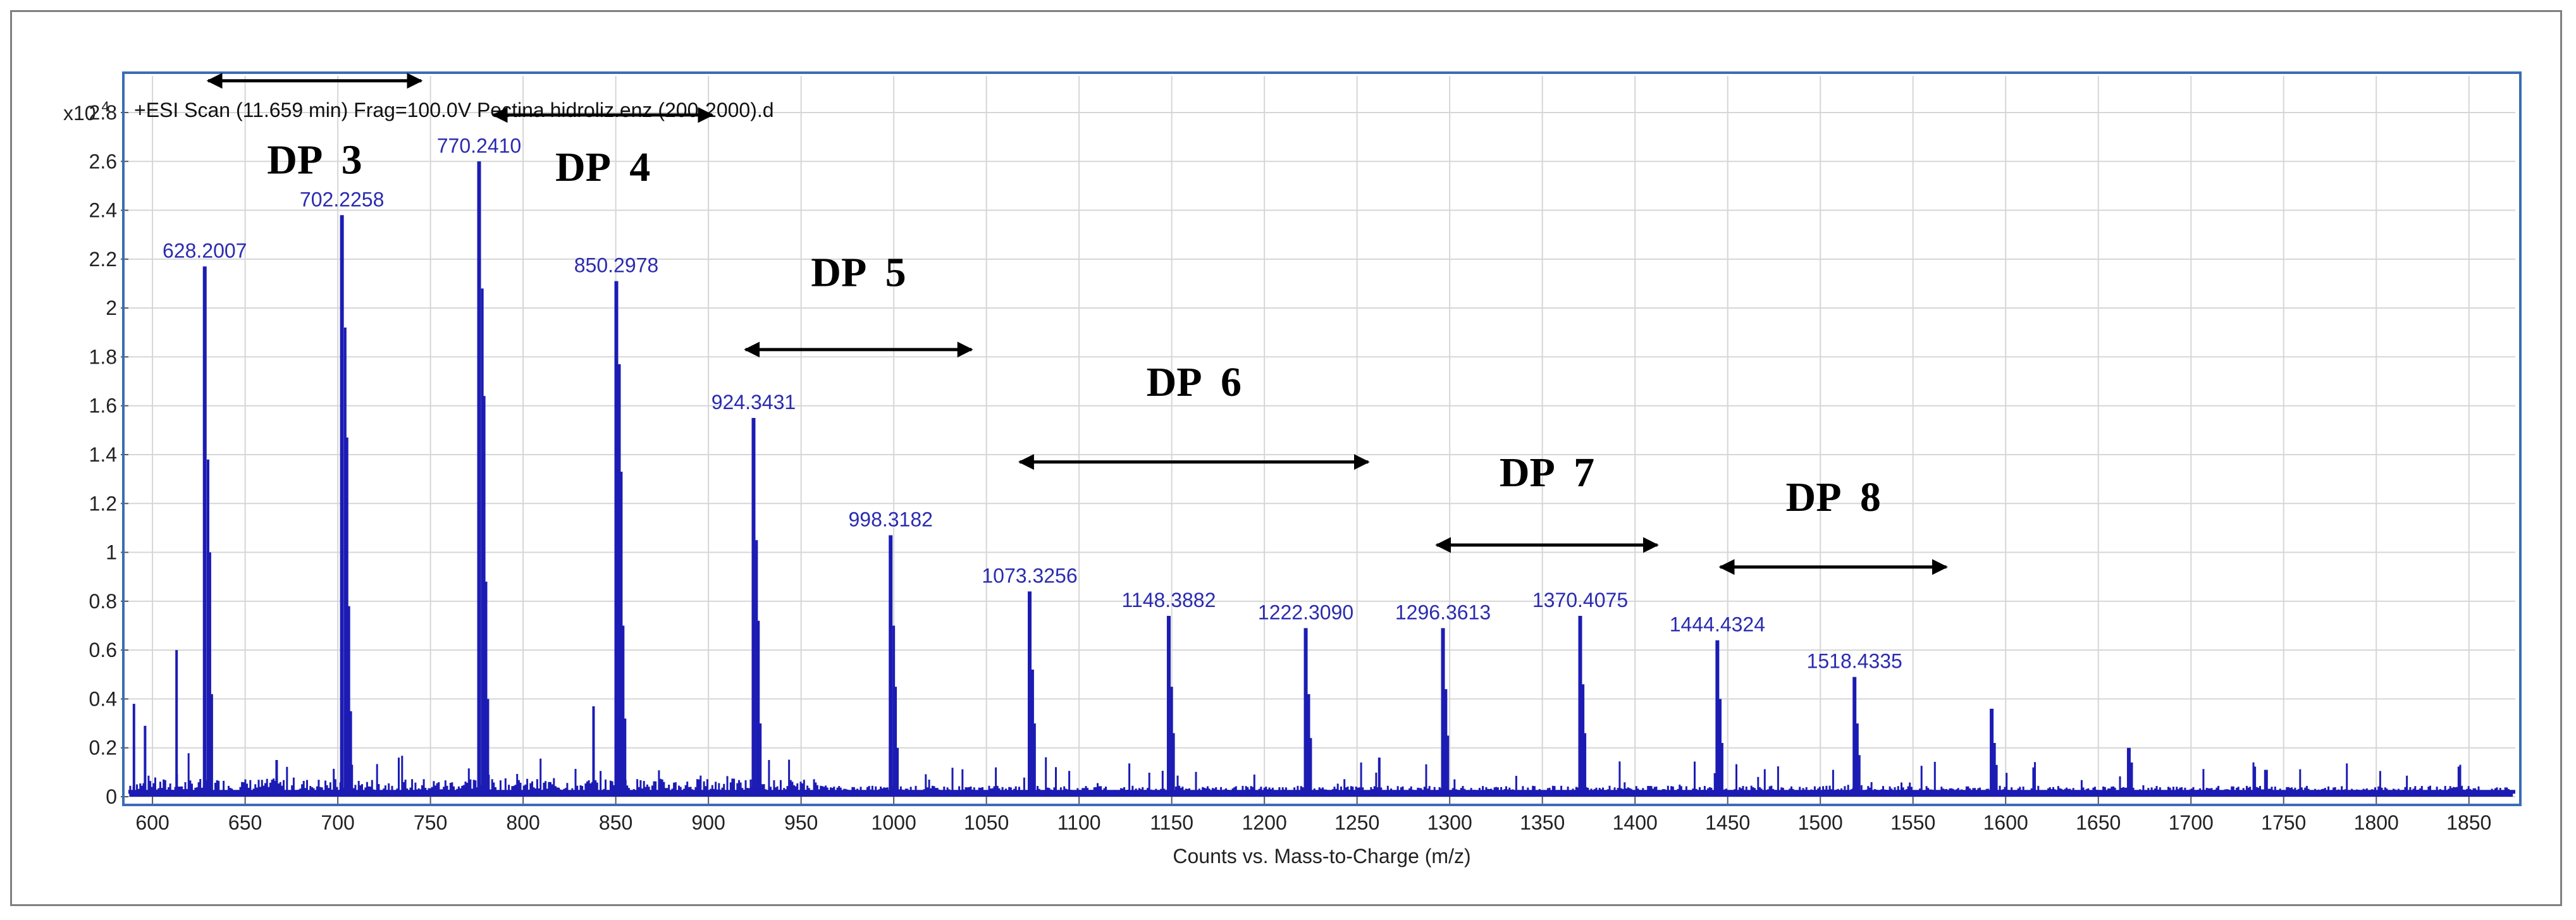 The width and height of the screenshot is (2576, 920). I want to click on x-tick-label: 950, so click(801, 822).